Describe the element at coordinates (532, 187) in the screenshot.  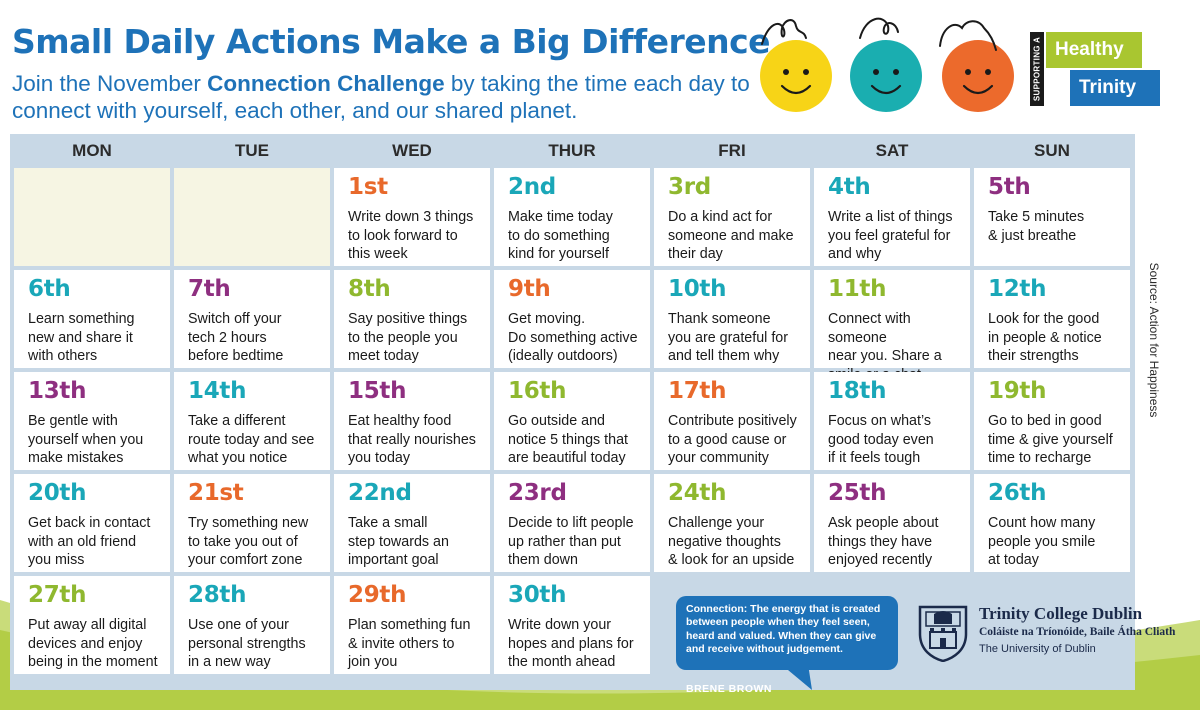
I see `day-number: 2nd` at that location.